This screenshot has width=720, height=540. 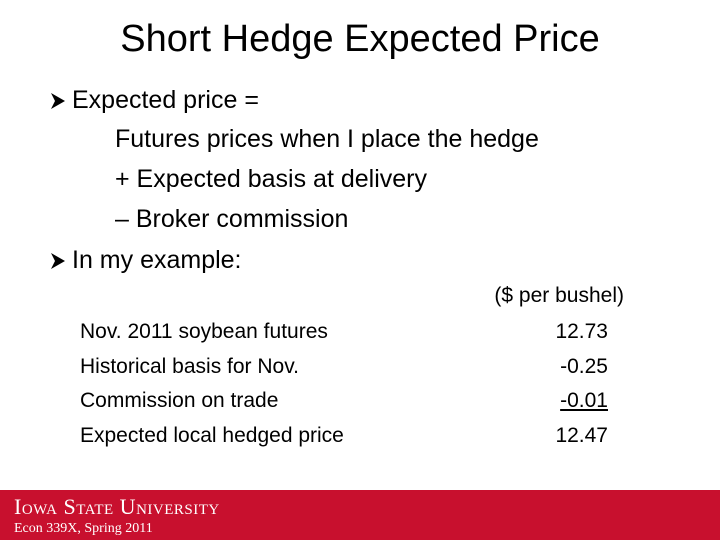 I want to click on slide-title: Short Hedge Expected Price, so click(x=360, y=39).